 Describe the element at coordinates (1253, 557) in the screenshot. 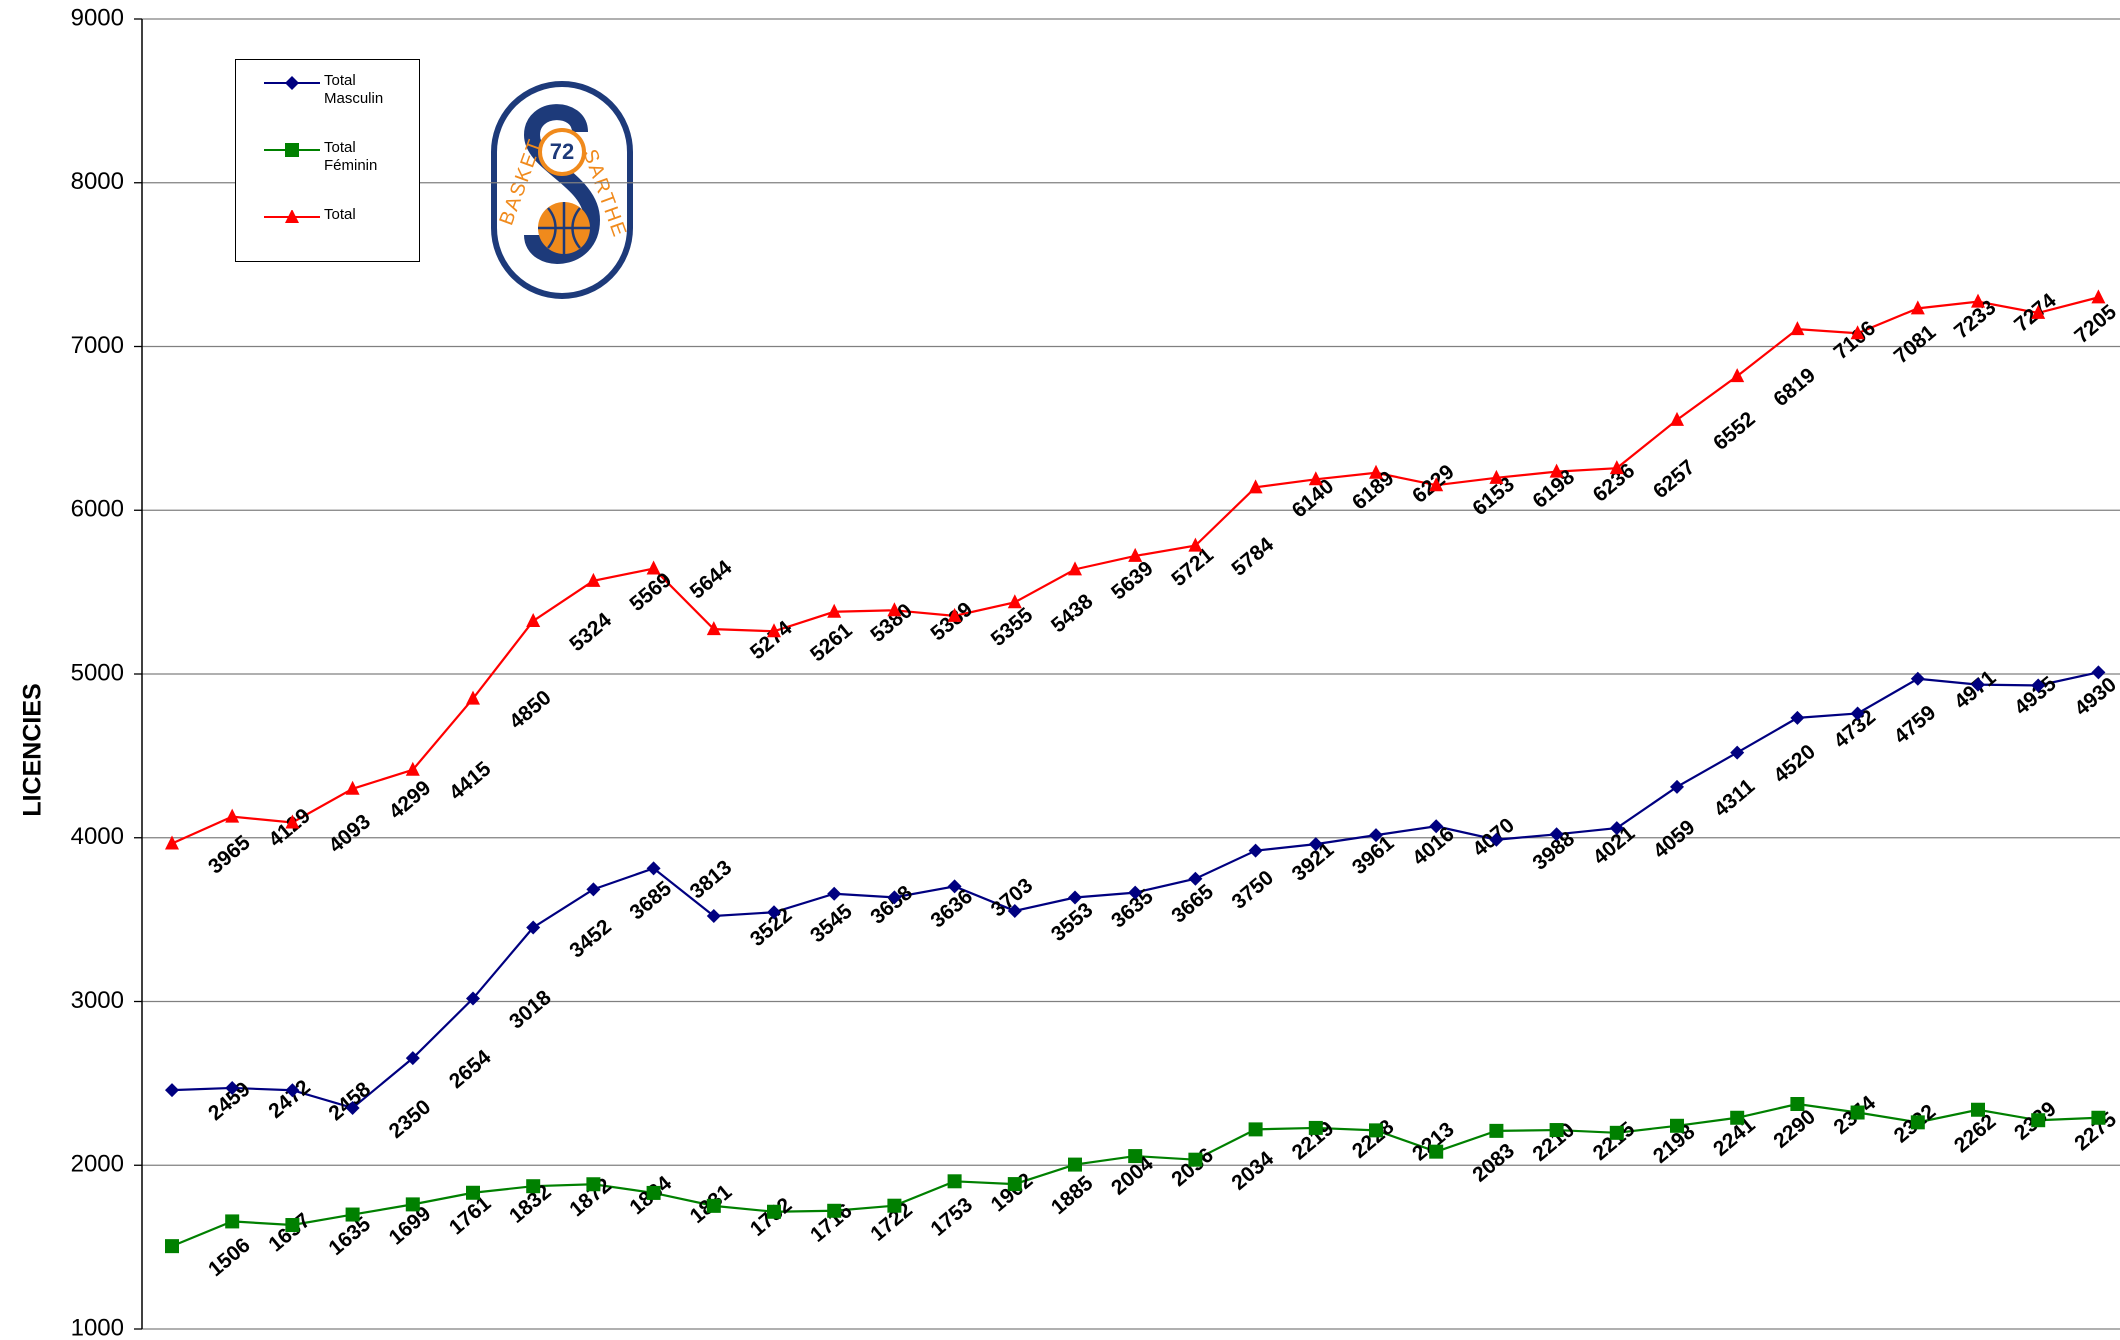

I see `data-label: 5784` at that location.